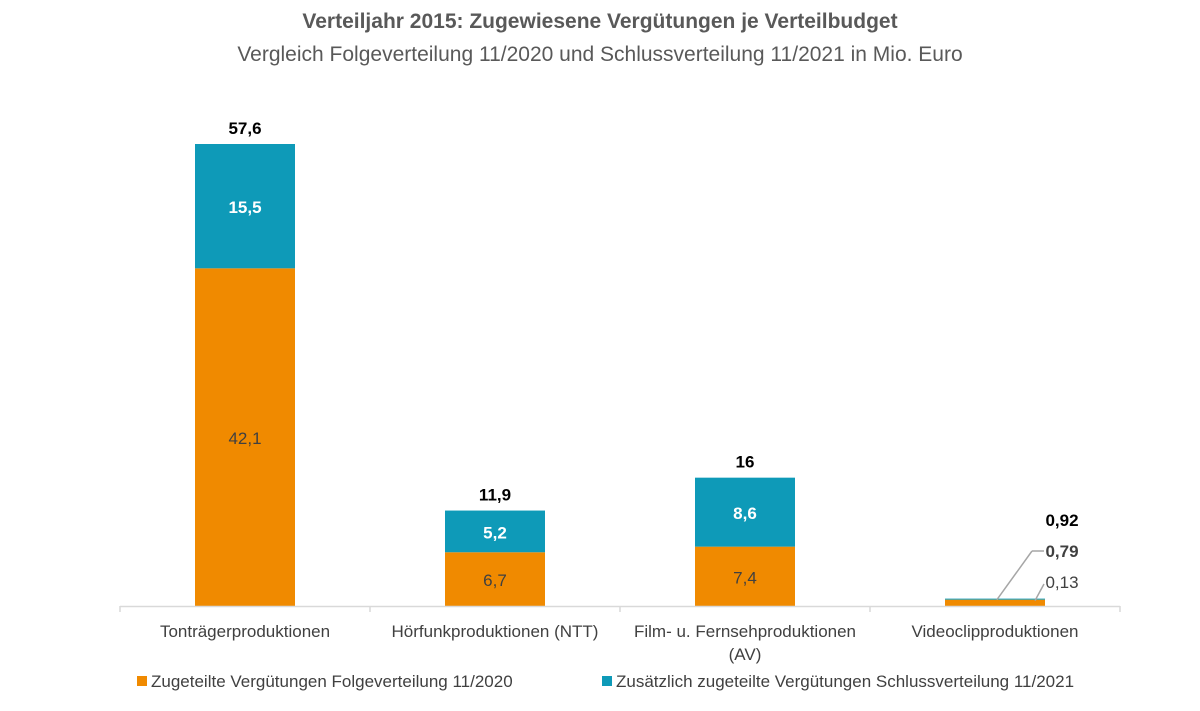 The image size is (1200, 711). Describe the element at coordinates (745, 654) in the screenshot. I see `category-label: (AV)` at that location.